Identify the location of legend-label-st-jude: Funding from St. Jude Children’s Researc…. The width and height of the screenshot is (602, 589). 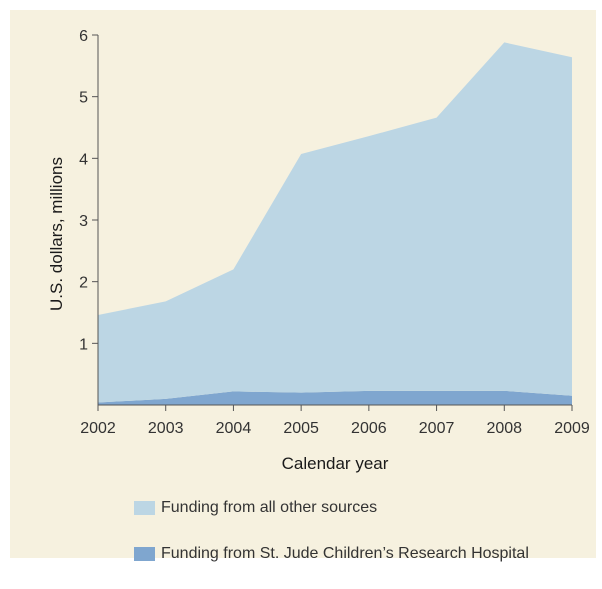
(345, 553).